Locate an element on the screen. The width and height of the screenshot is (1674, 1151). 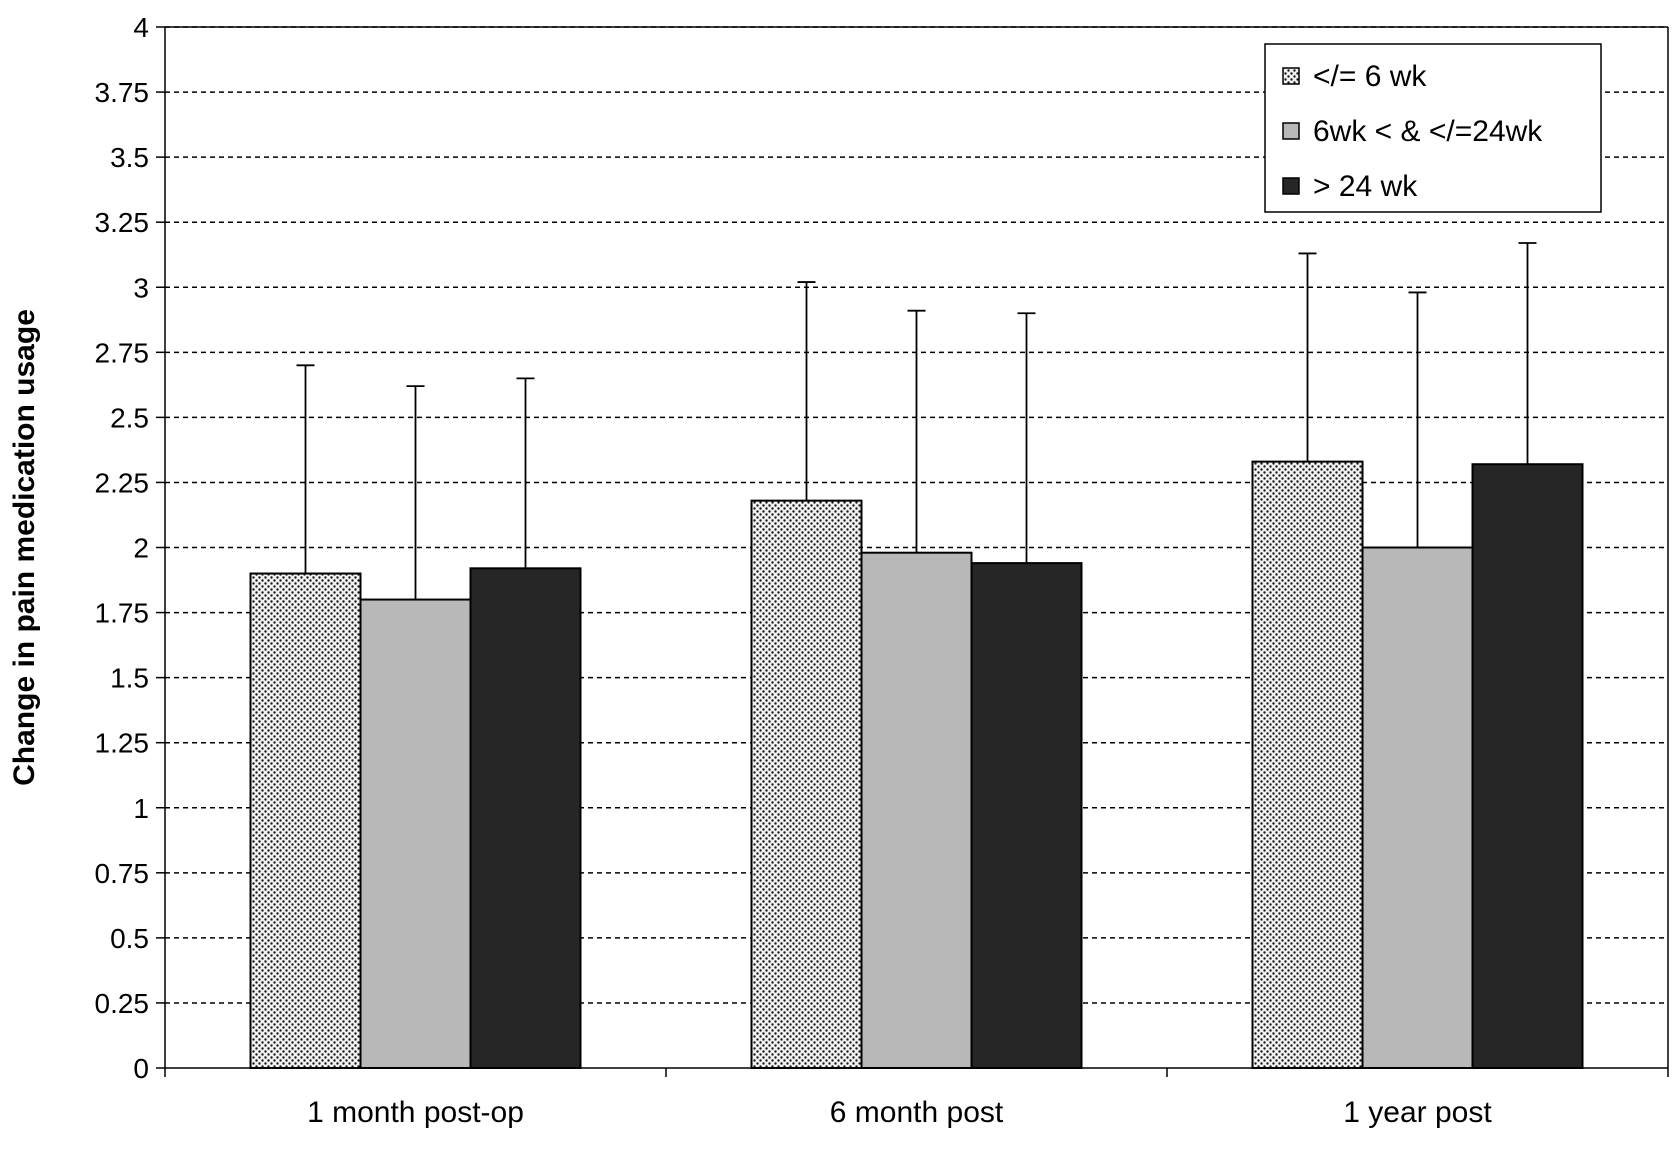
y-tick-label: 0.25 is located at coordinates (122, 1003).